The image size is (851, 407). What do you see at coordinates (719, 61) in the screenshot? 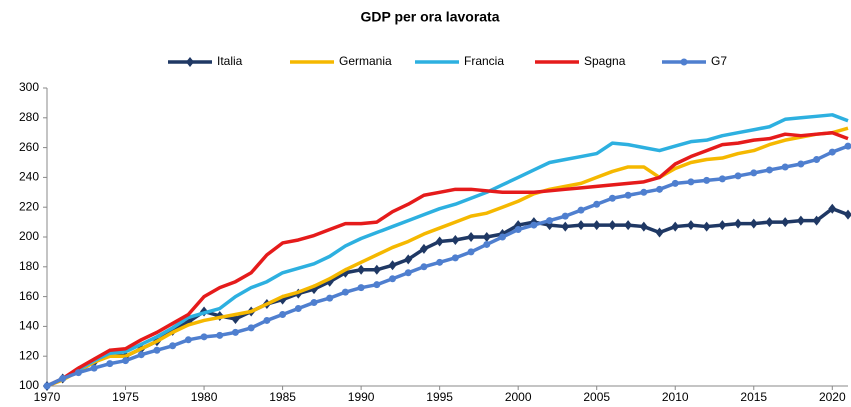
I see `legend-label: G7` at bounding box center [719, 61].